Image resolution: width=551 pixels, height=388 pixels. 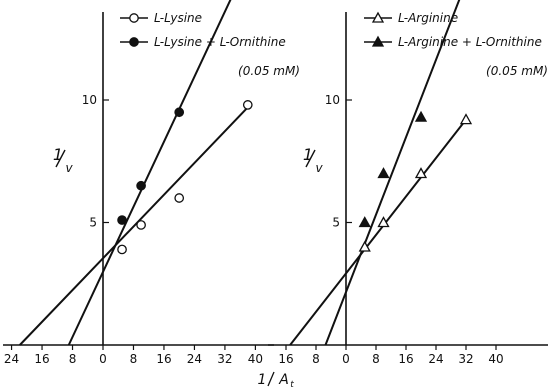 I want to click on xlabel-numerator: 1, so click(x=262, y=380).